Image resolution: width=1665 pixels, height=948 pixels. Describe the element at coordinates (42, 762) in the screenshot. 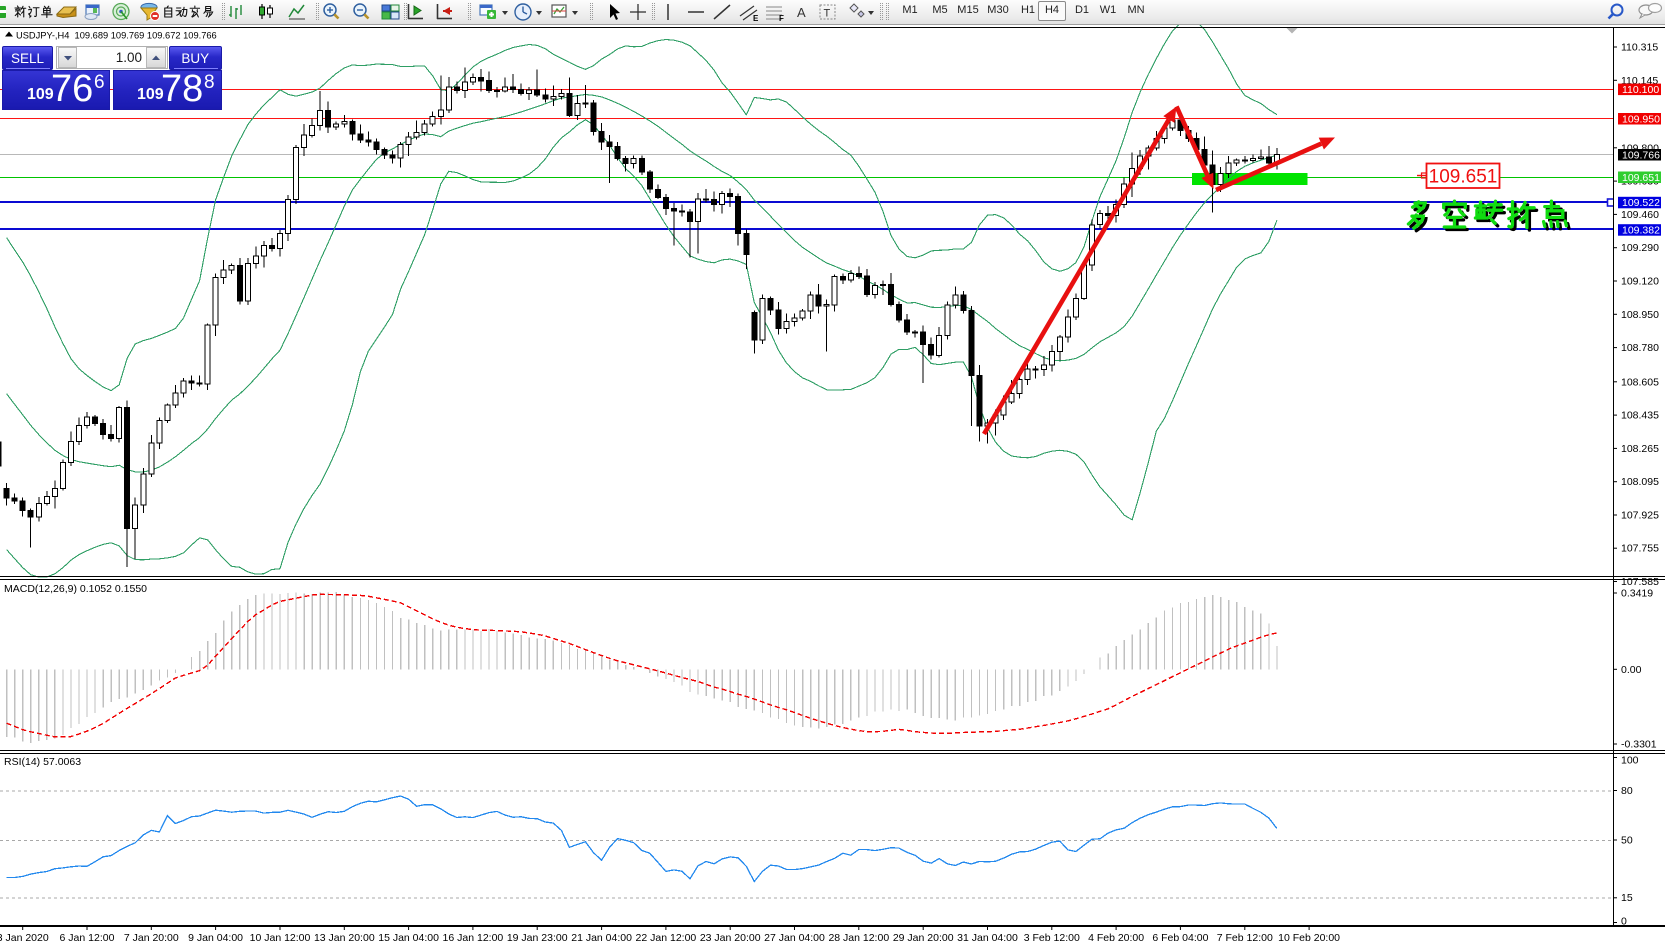

I see `svg-text: RSI(14) 57.0063` at that location.